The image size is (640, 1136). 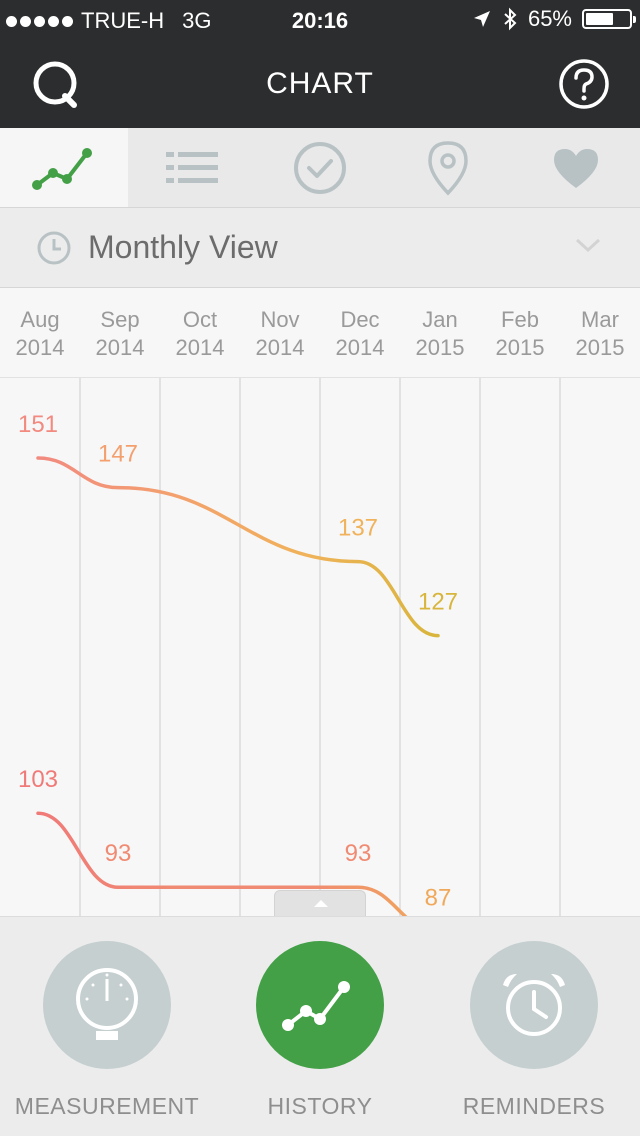 I want to click on status-bar: TRUE-H 3G 20:16 65%, so click(x=320, y=20).